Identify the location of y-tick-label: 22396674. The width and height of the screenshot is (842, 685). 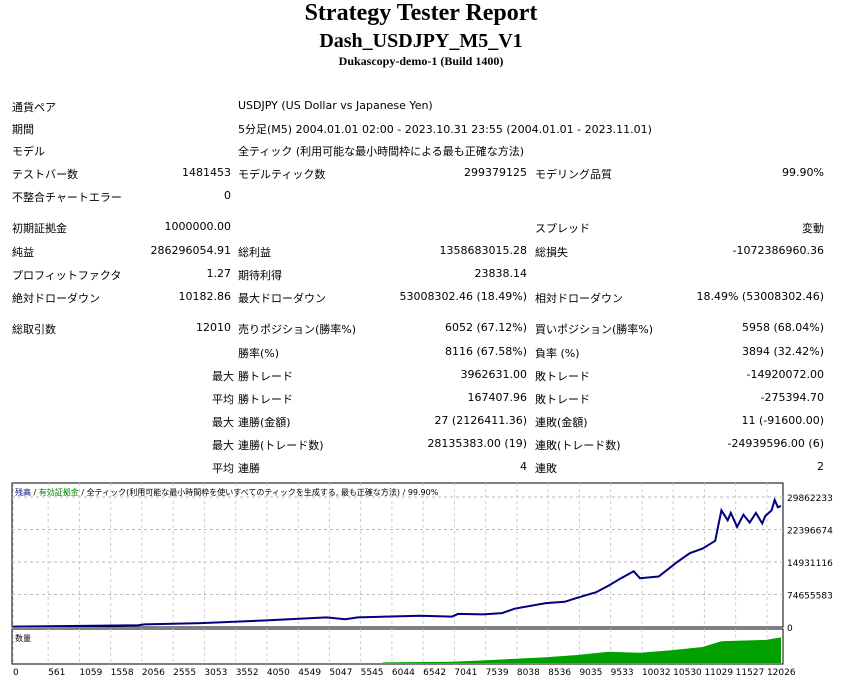
(810, 532).